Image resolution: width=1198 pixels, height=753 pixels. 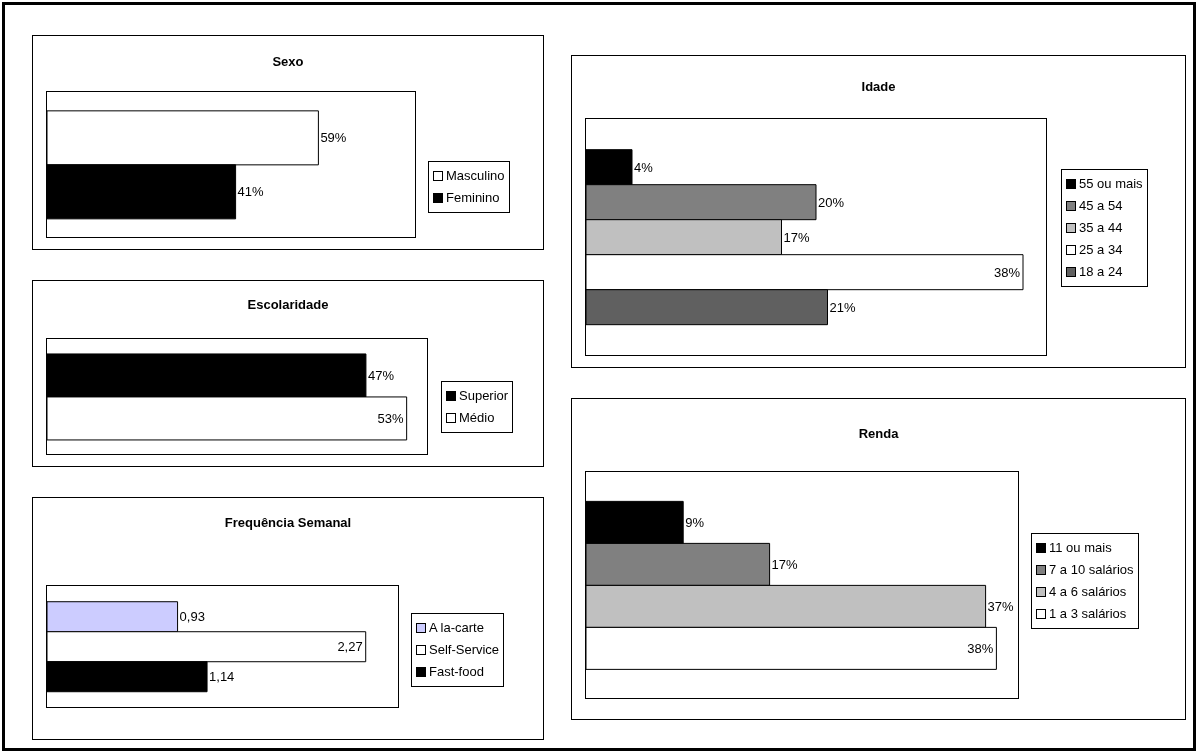 What do you see at coordinates (477, 418) in the screenshot?
I see `legend-label: Médio` at bounding box center [477, 418].